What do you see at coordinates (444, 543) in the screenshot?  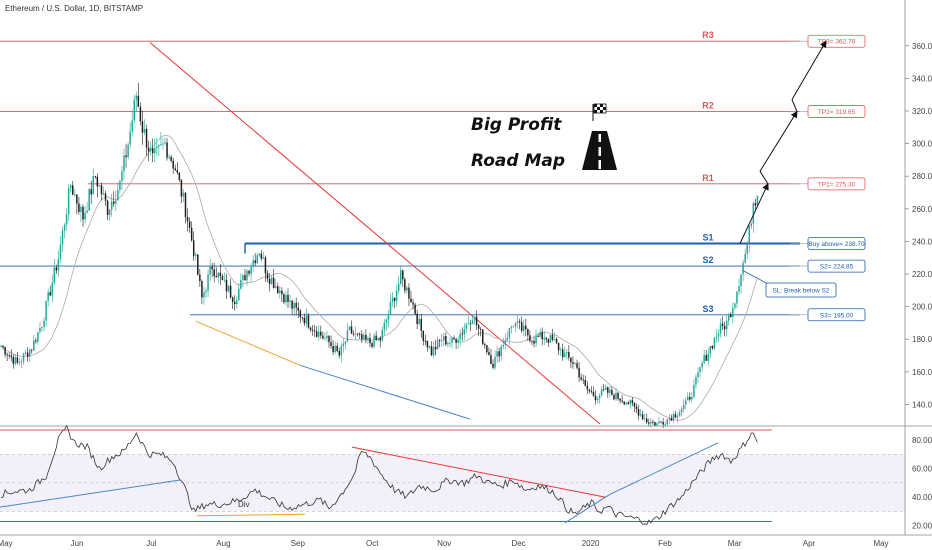 I see `date-tick-label: Nov` at bounding box center [444, 543].